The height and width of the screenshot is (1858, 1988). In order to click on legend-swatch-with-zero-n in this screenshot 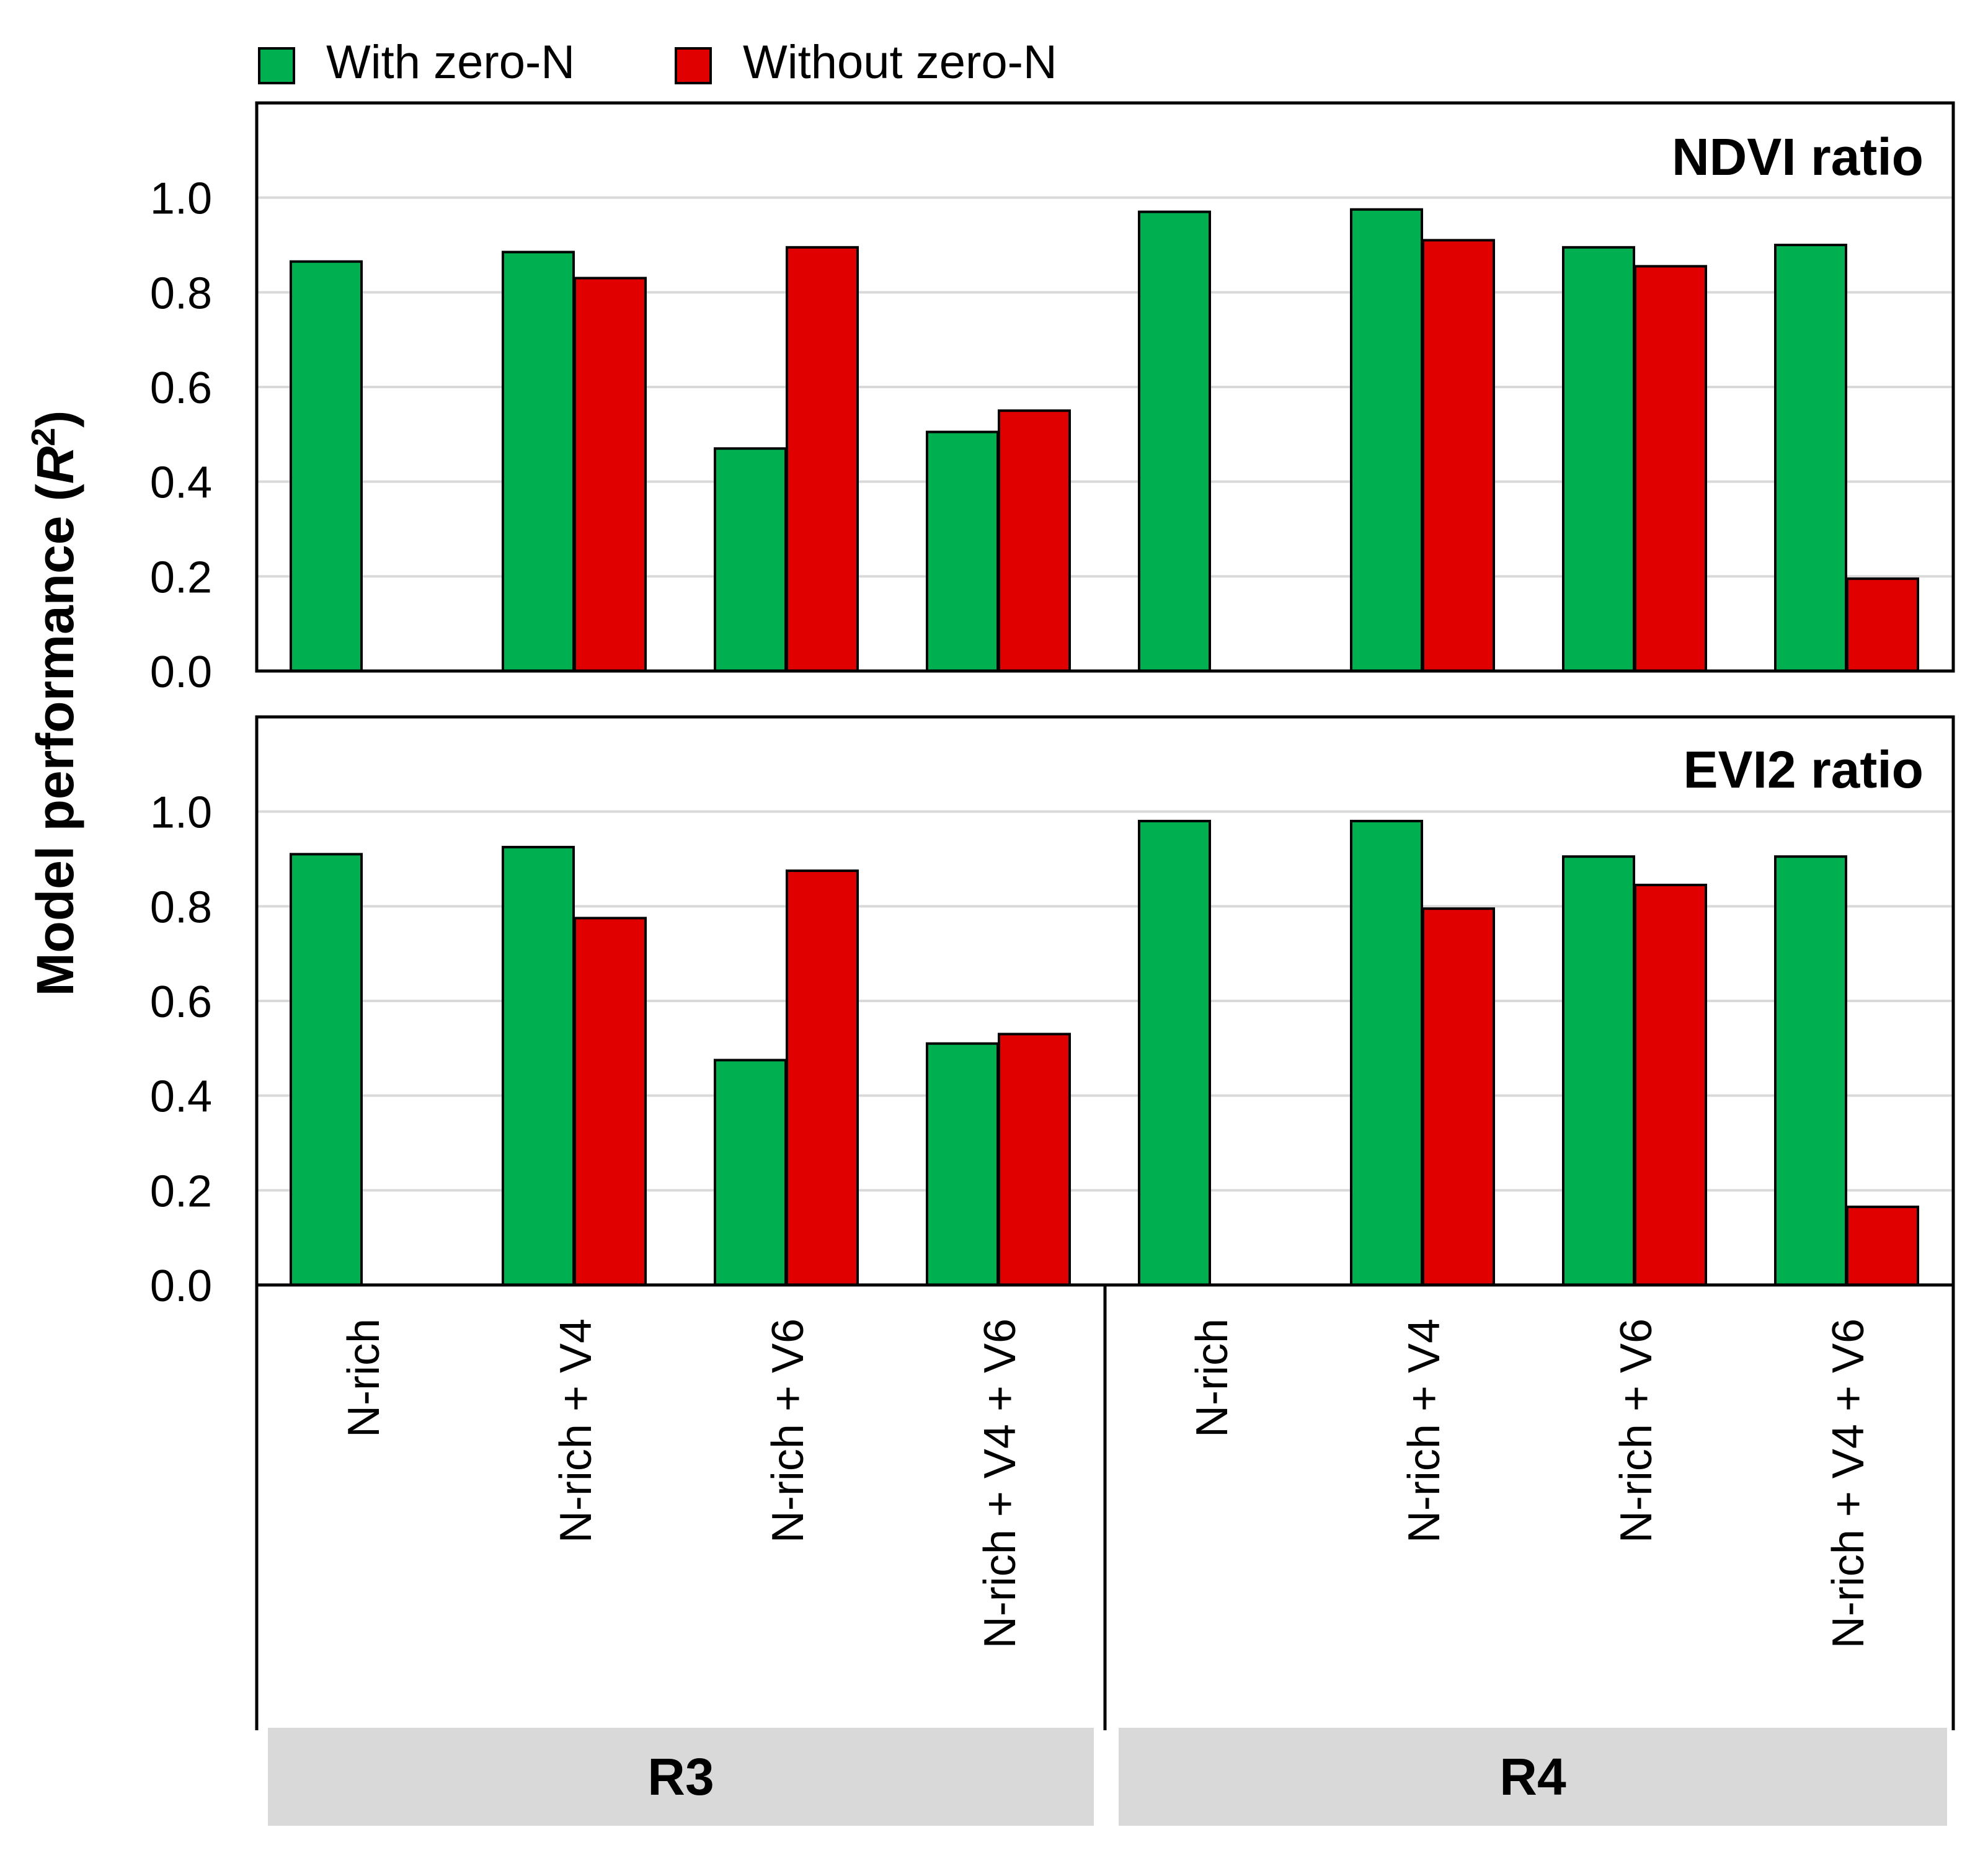, I will do `click(276, 65)`.